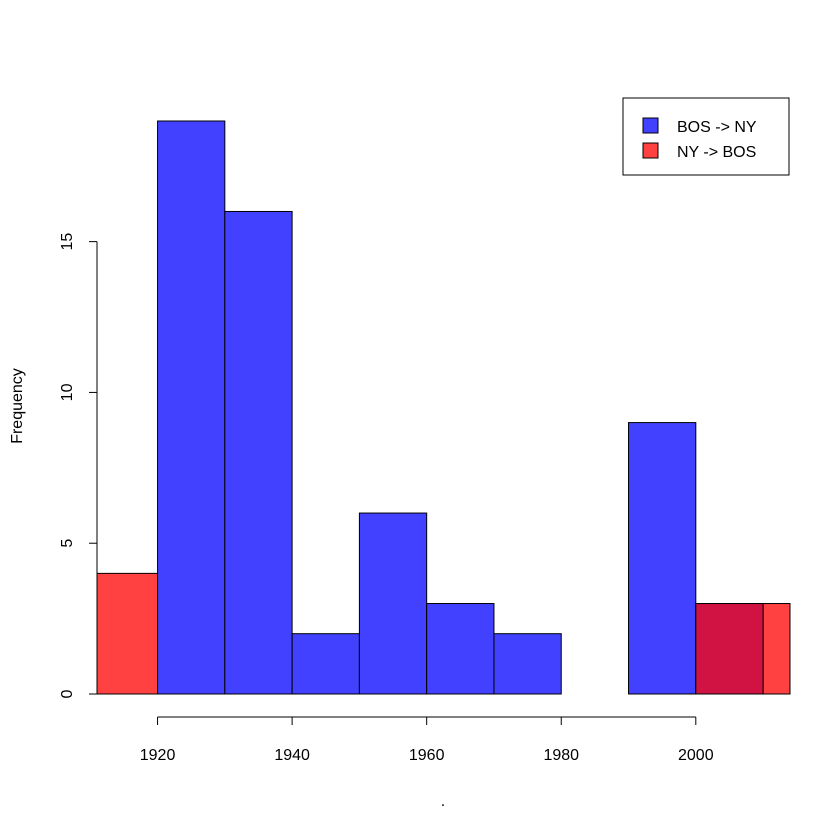 This screenshot has width=840, height=840. What do you see at coordinates (696, 755) in the screenshot?
I see `x-tick-label-2000: 2000` at bounding box center [696, 755].